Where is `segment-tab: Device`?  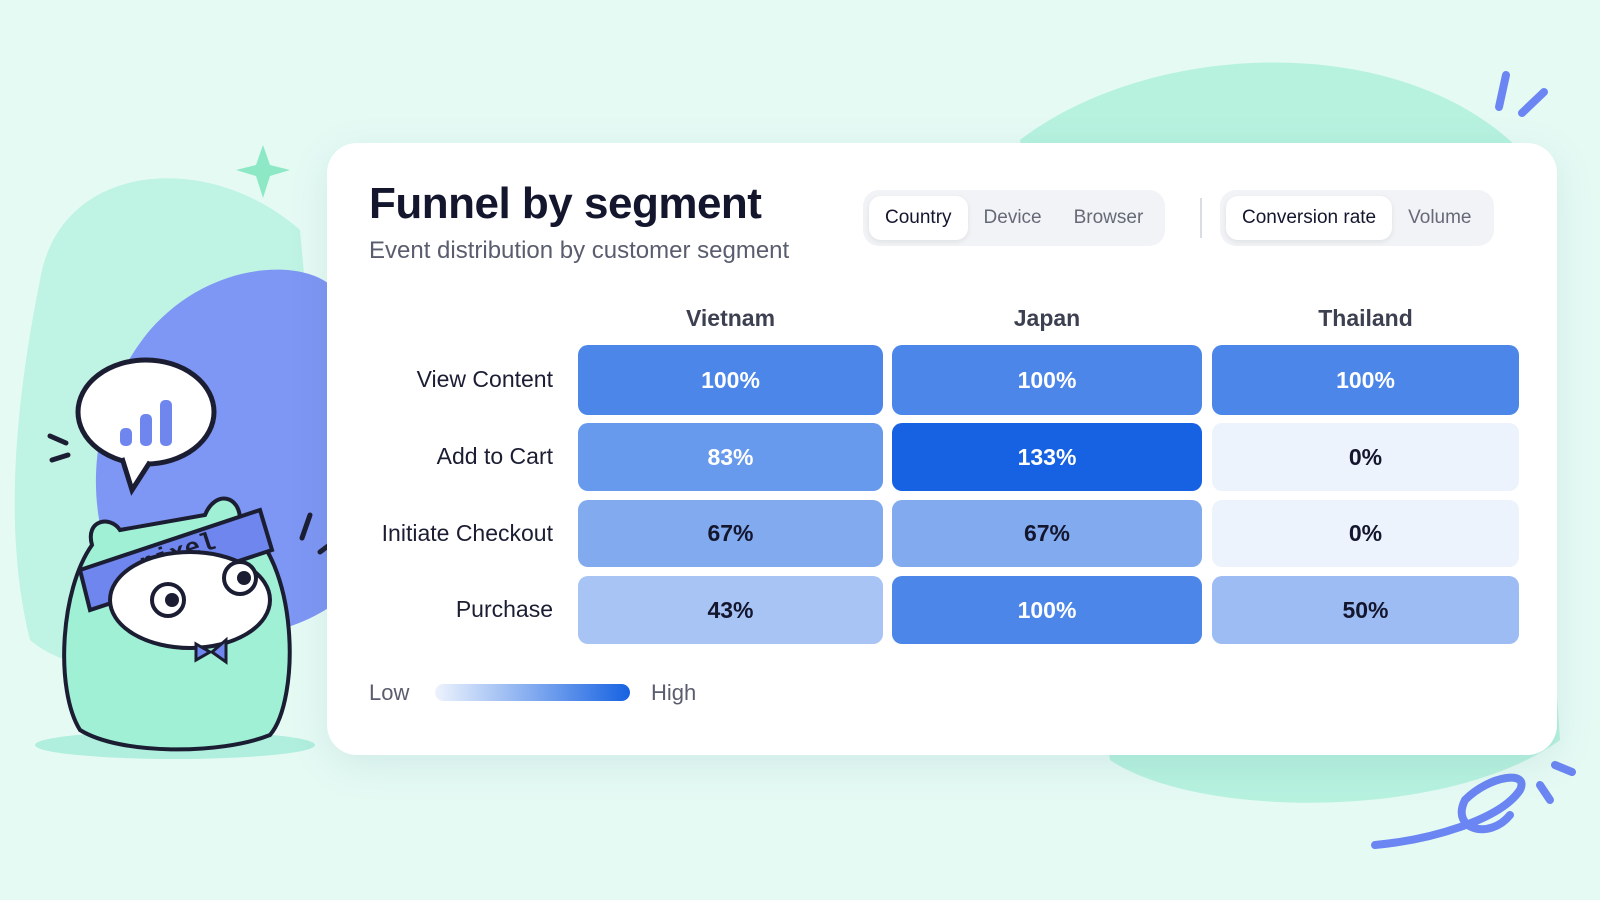 segment-tab: Device is located at coordinates (1012, 217).